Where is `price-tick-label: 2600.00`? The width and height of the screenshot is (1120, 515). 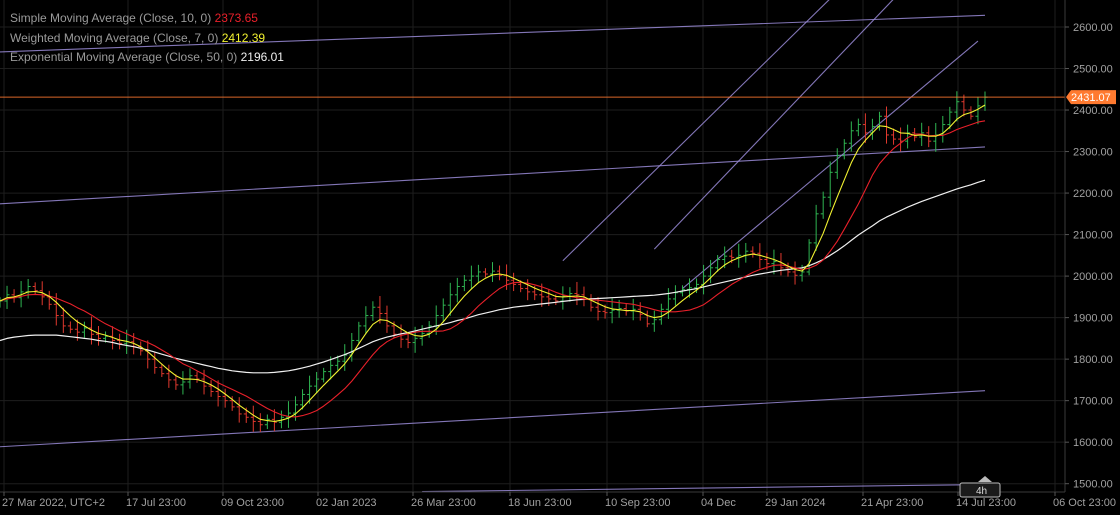 price-tick-label: 2600.00 is located at coordinates (1093, 28).